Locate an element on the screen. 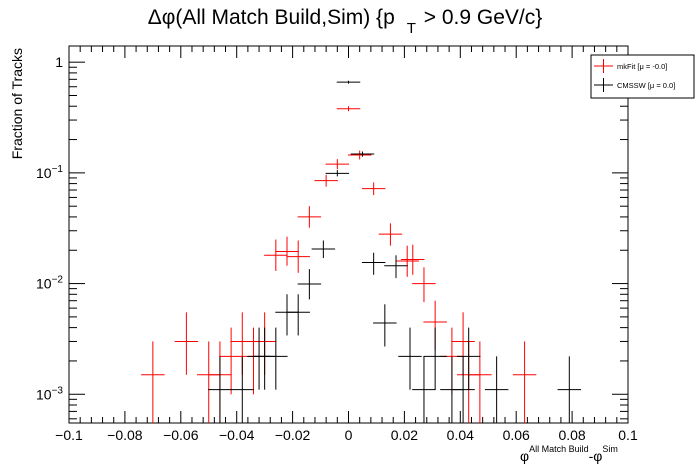  chart-title-subscript: T is located at coordinates (411, 28).